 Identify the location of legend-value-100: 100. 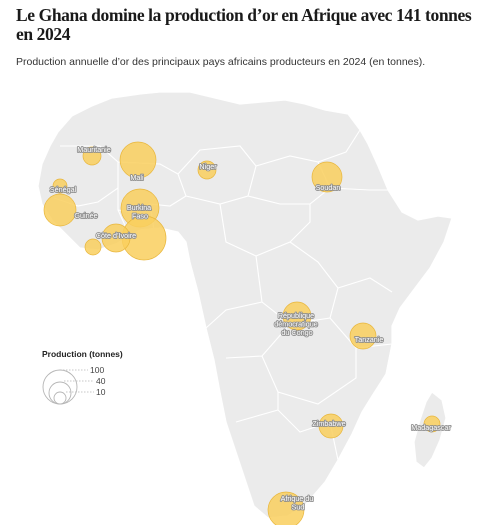
(97, 370).